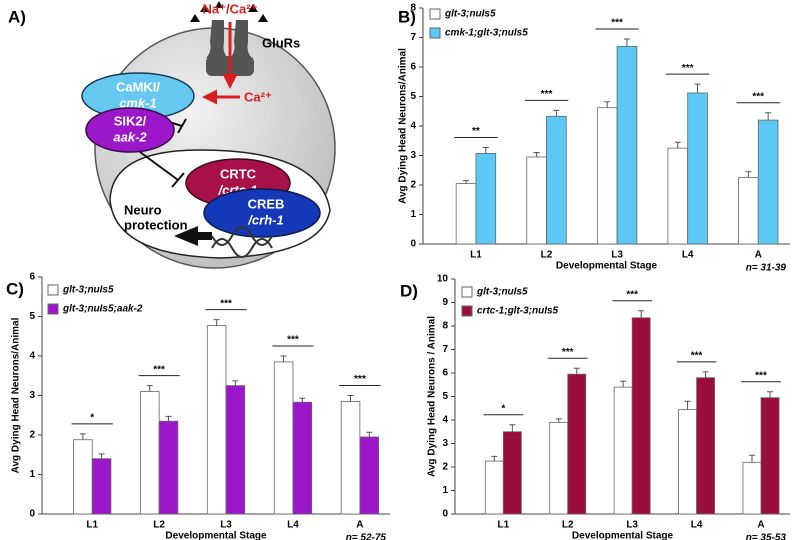 The width and height of the screenshot is (800, 540). Describe the element at coordinates (445, 302) in the screenshot. I see `y-tick-label: 9` at that location.